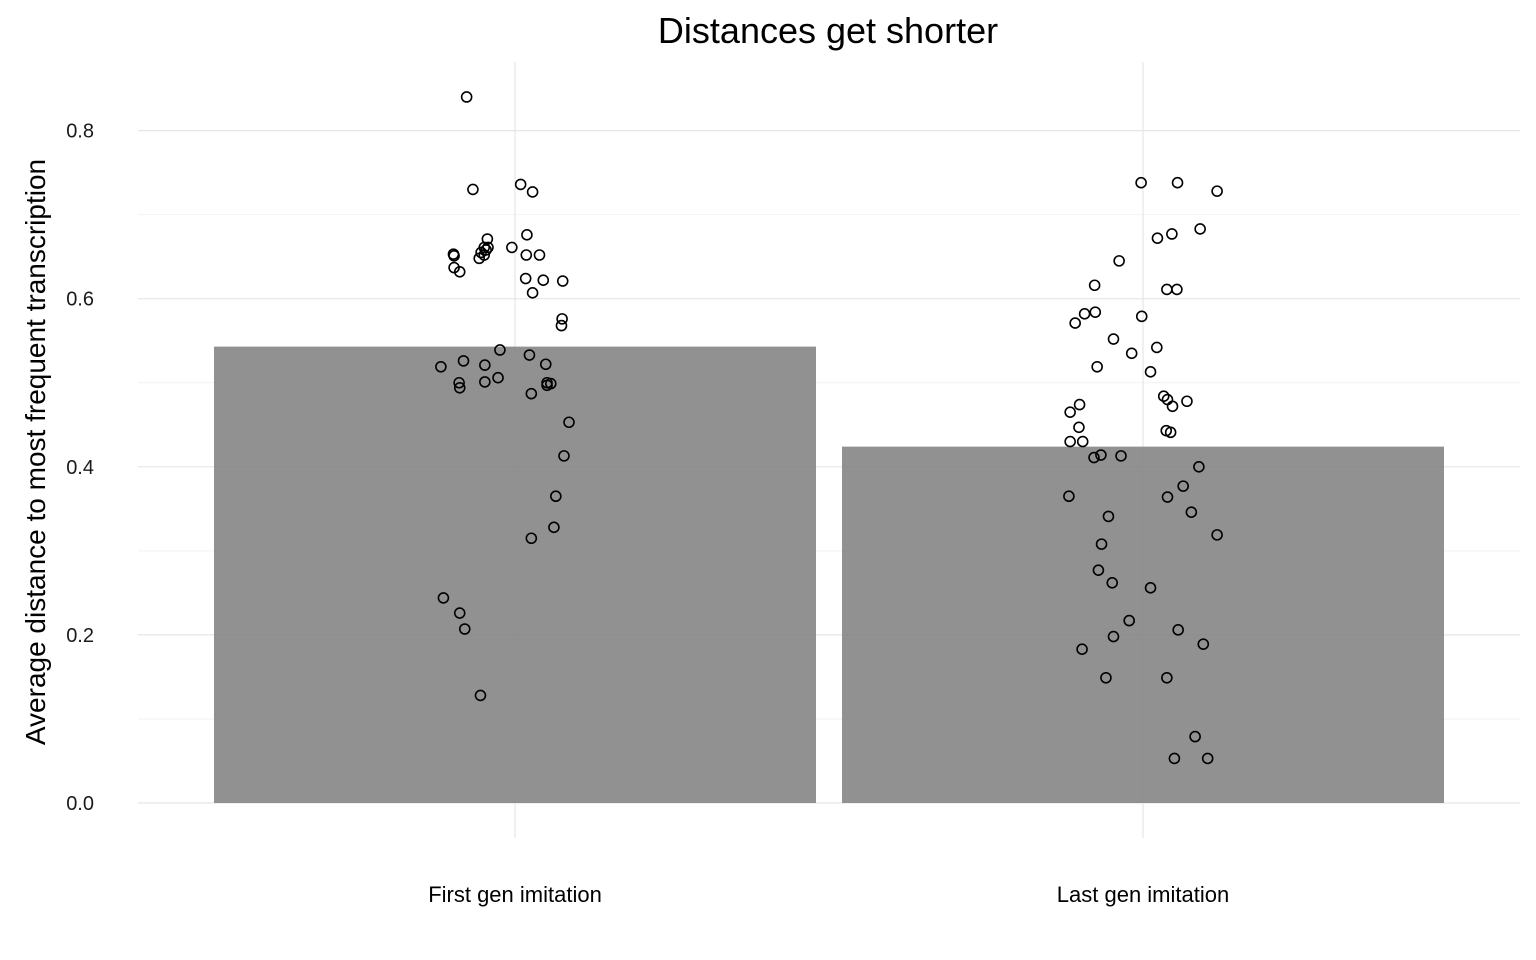 The width and height of the screenshot is (1536, 960). Describe the element at coordinates (80, 804) in the screenshot. I see `y-tick-label-0: 0.0` at that location.